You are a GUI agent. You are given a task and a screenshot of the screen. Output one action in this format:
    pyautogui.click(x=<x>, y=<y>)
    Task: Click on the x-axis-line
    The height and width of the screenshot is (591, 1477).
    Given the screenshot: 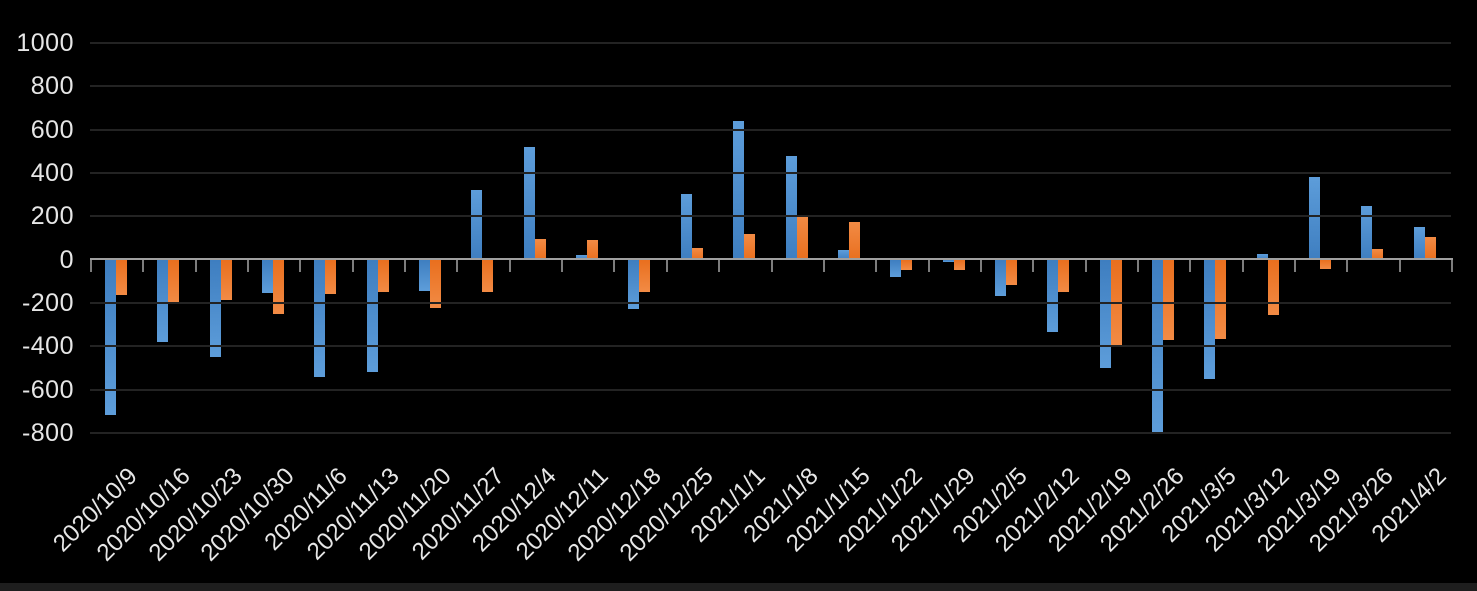 What is the action you would take?
    pyautogui.click(x=771, y=259)
    